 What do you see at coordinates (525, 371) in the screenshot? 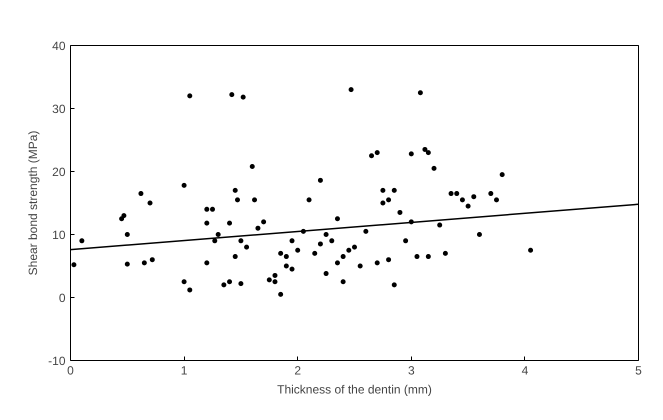
I see `x-tick-label: 4` at bounding box center [525, 371].